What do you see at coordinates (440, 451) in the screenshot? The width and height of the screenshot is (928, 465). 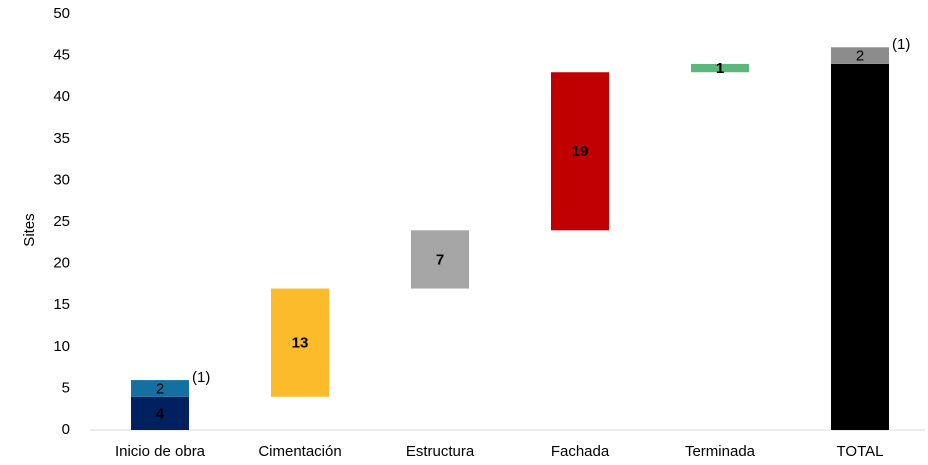 I see `x-tick-label: Estructura` at bounding box center [440, 451].